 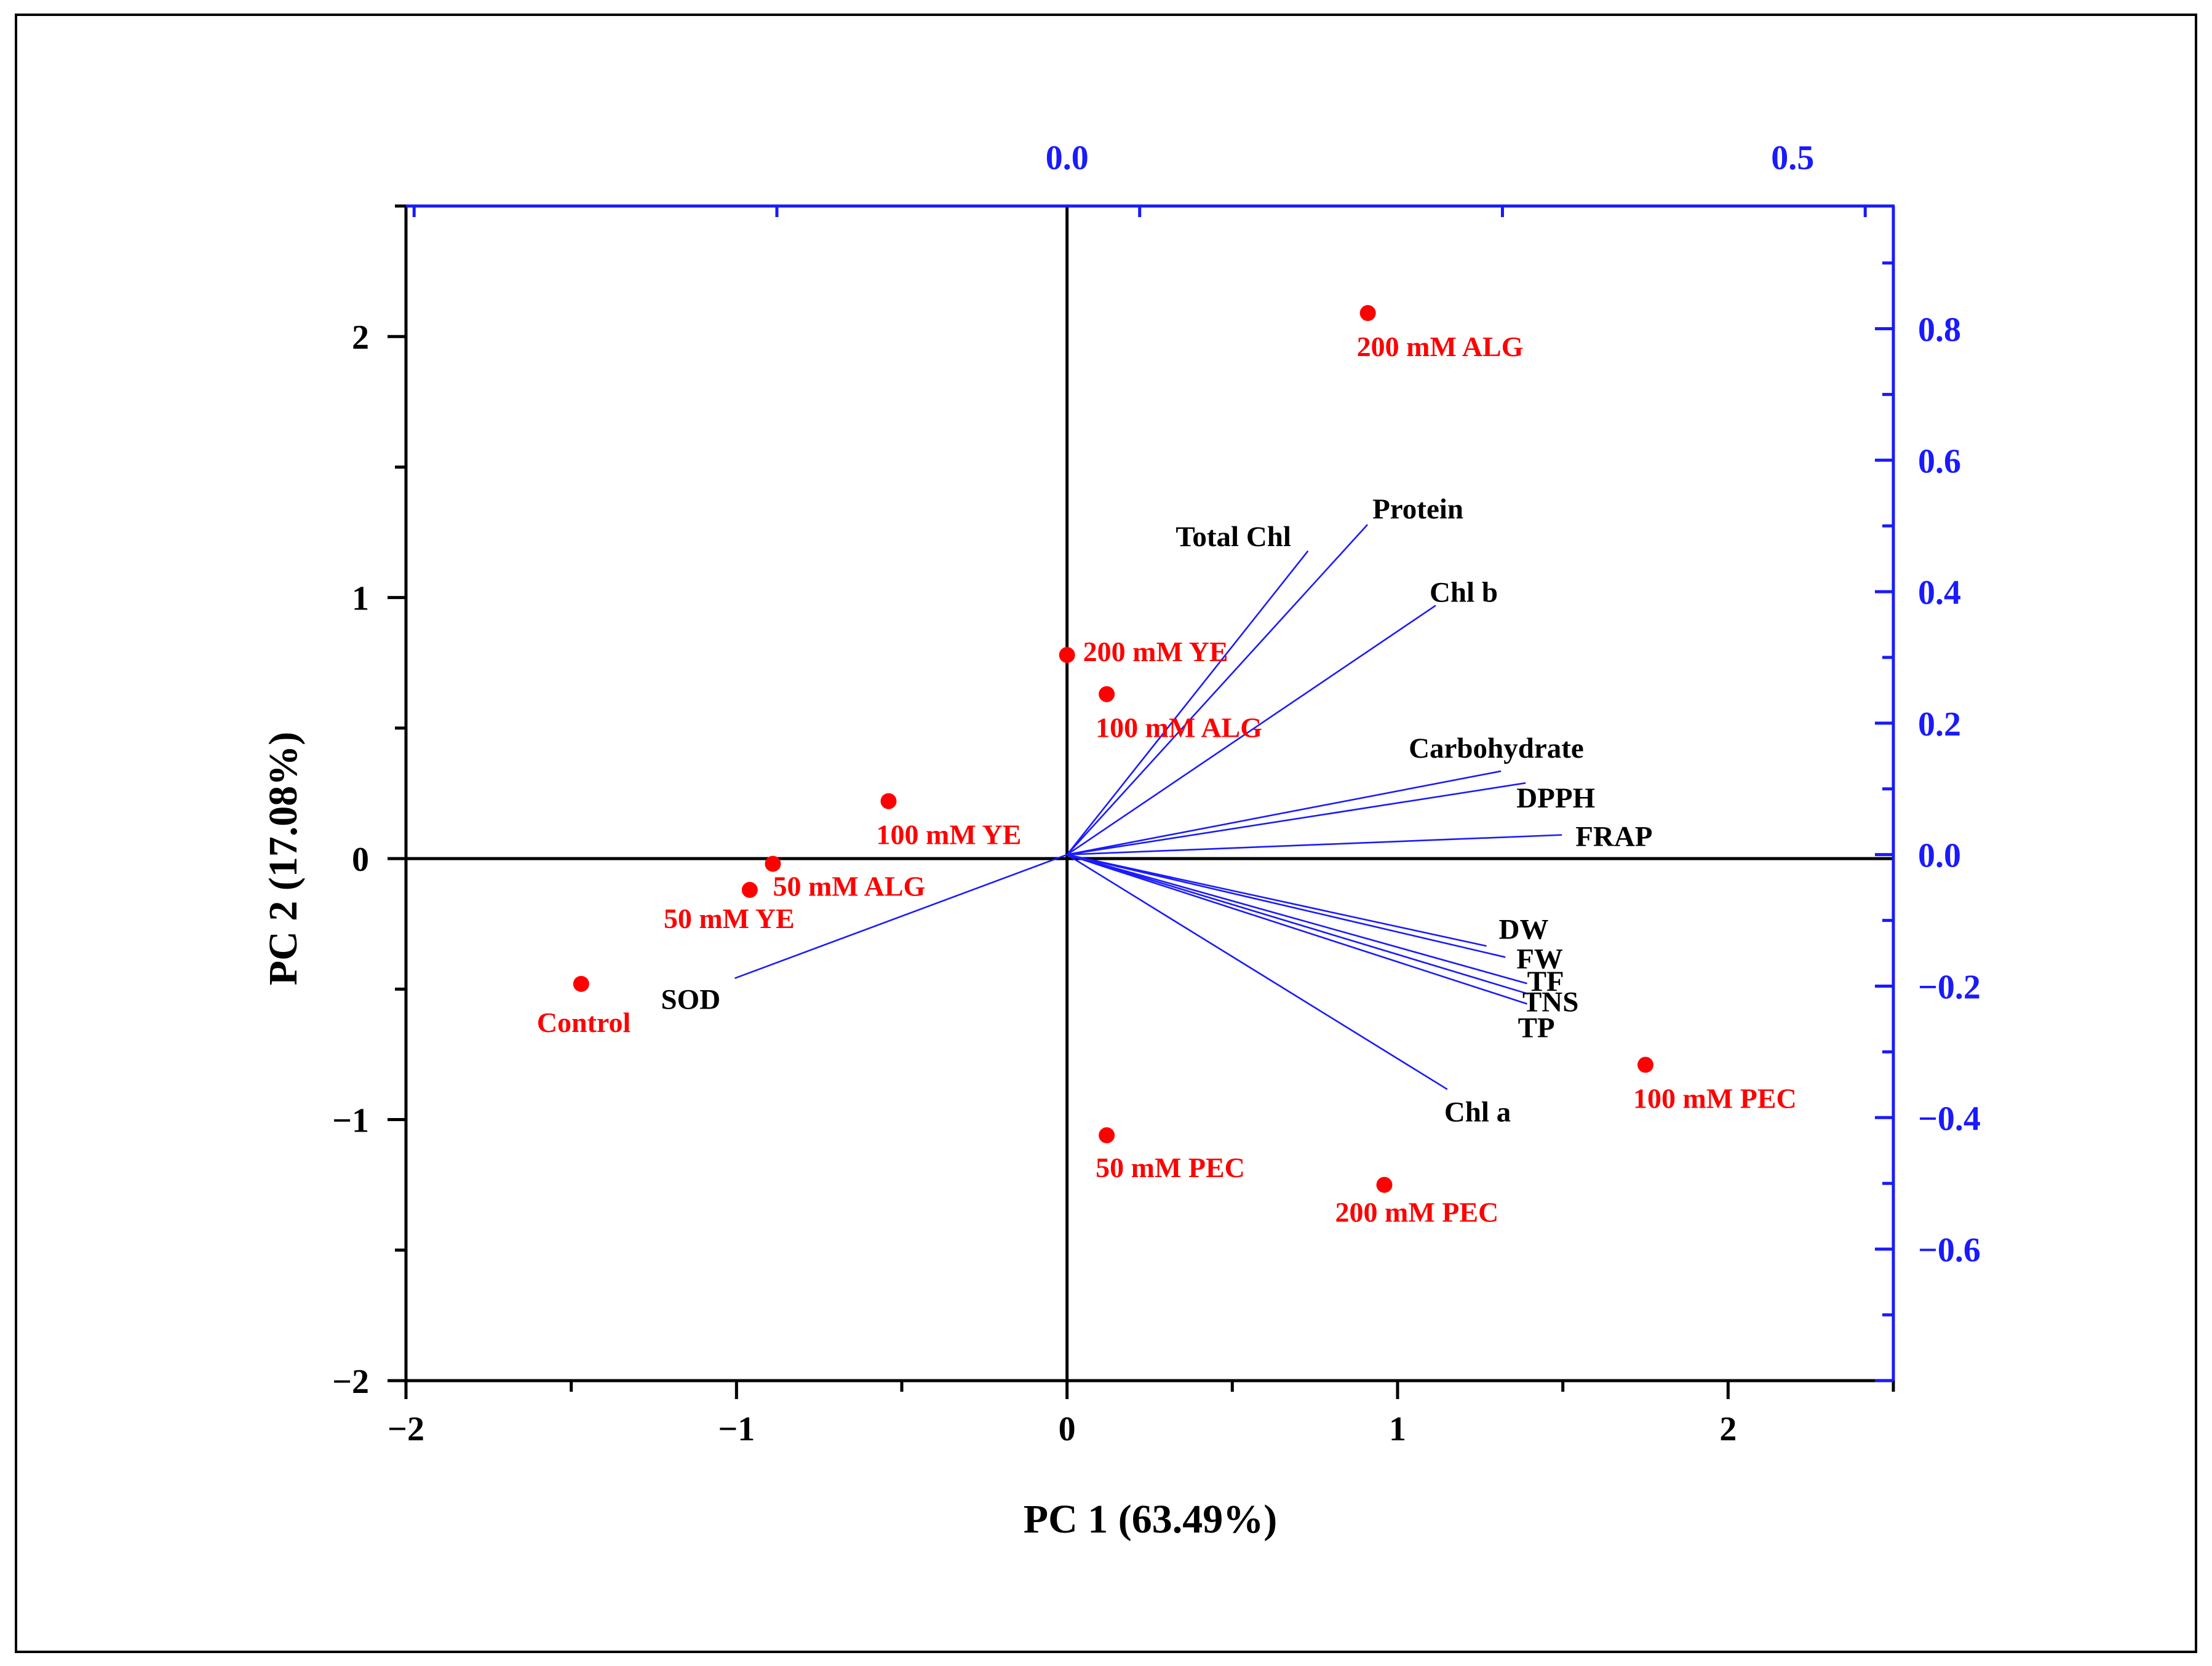 I want to click on right-tick-label: −0.2, so click(x=1949, y=987).